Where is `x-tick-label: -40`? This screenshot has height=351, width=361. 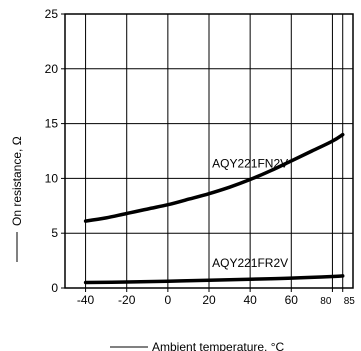
x-tick-label: -40 is located at coordinates (86, 300).